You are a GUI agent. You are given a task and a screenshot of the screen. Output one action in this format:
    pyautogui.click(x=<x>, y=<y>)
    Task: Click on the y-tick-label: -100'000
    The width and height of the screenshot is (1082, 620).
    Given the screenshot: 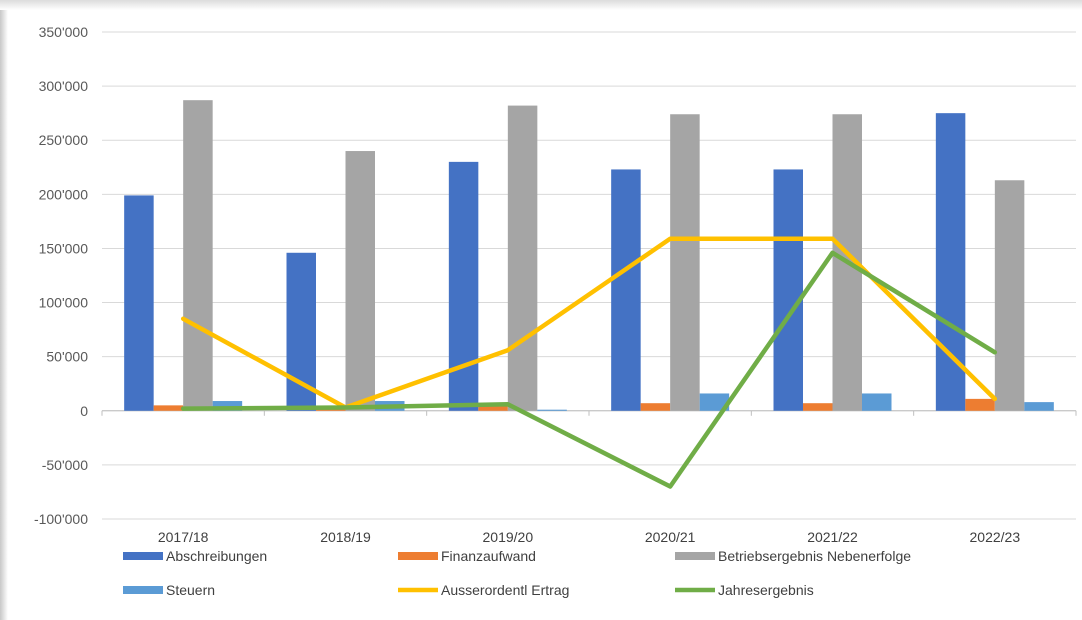 What is the action you would take?
    pyautogui.click(x=61, y=519)
    